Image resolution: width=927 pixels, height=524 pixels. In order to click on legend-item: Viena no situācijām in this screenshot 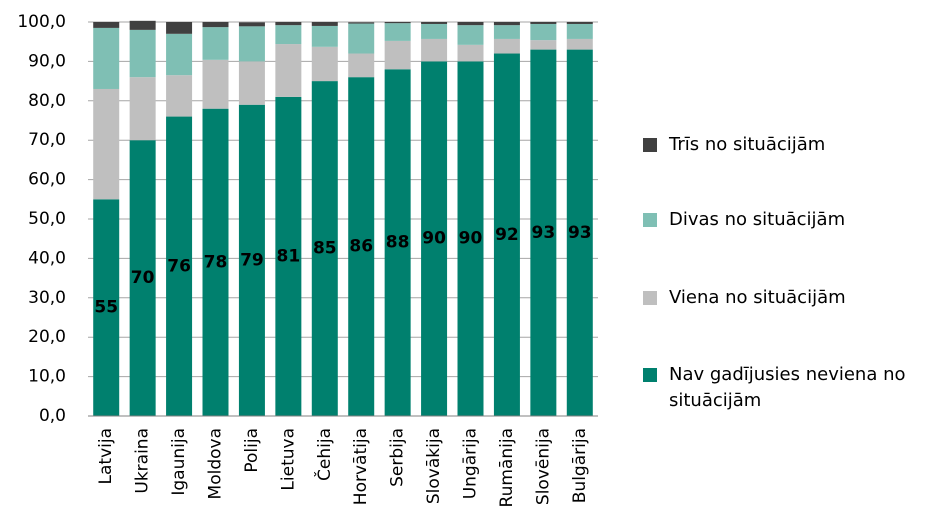, I will do `click(780, 298)`.